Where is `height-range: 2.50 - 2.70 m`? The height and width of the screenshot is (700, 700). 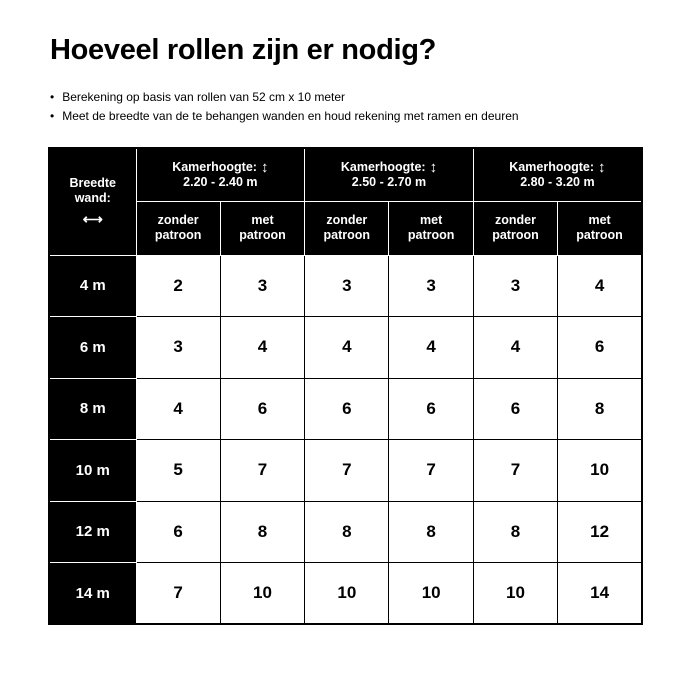 height-range: 2.50 - 2.70 m is located at coordinates (389, 181).